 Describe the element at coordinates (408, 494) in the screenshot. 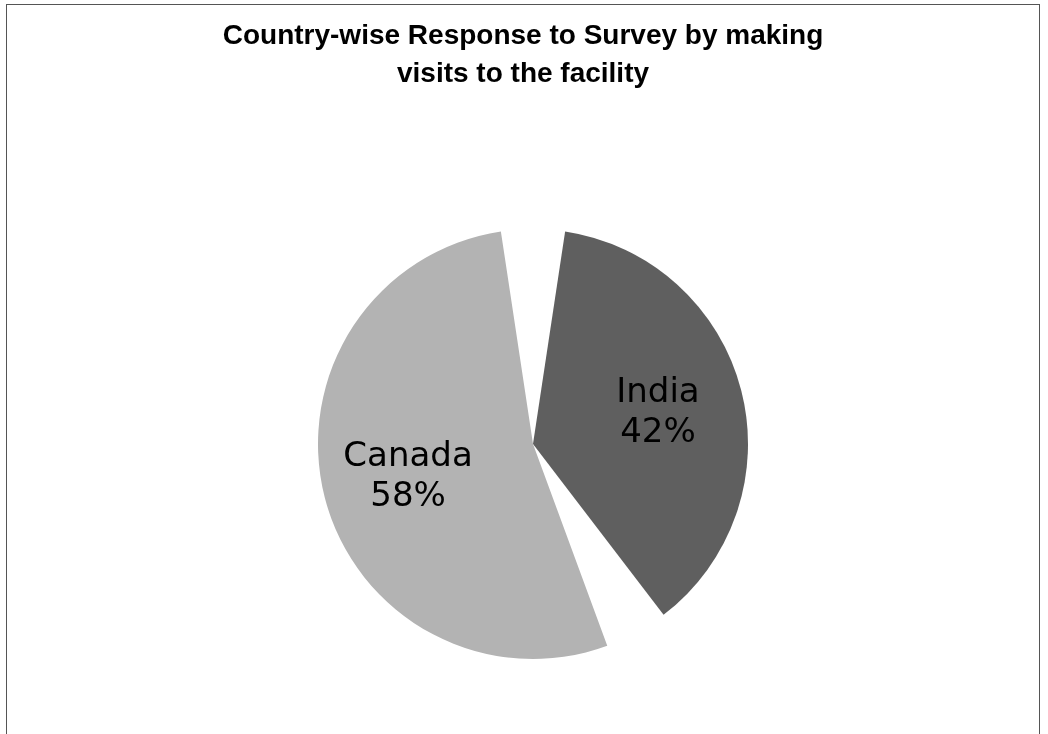

I see `data-label: 58%` at that location.